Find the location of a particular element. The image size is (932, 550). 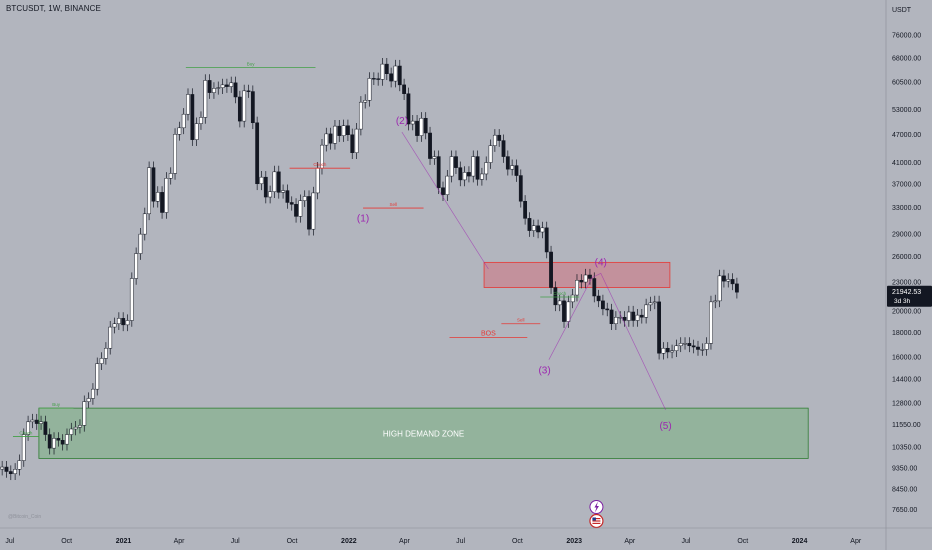

price-axis-unit: USDT is located at coordinates (902, 10).